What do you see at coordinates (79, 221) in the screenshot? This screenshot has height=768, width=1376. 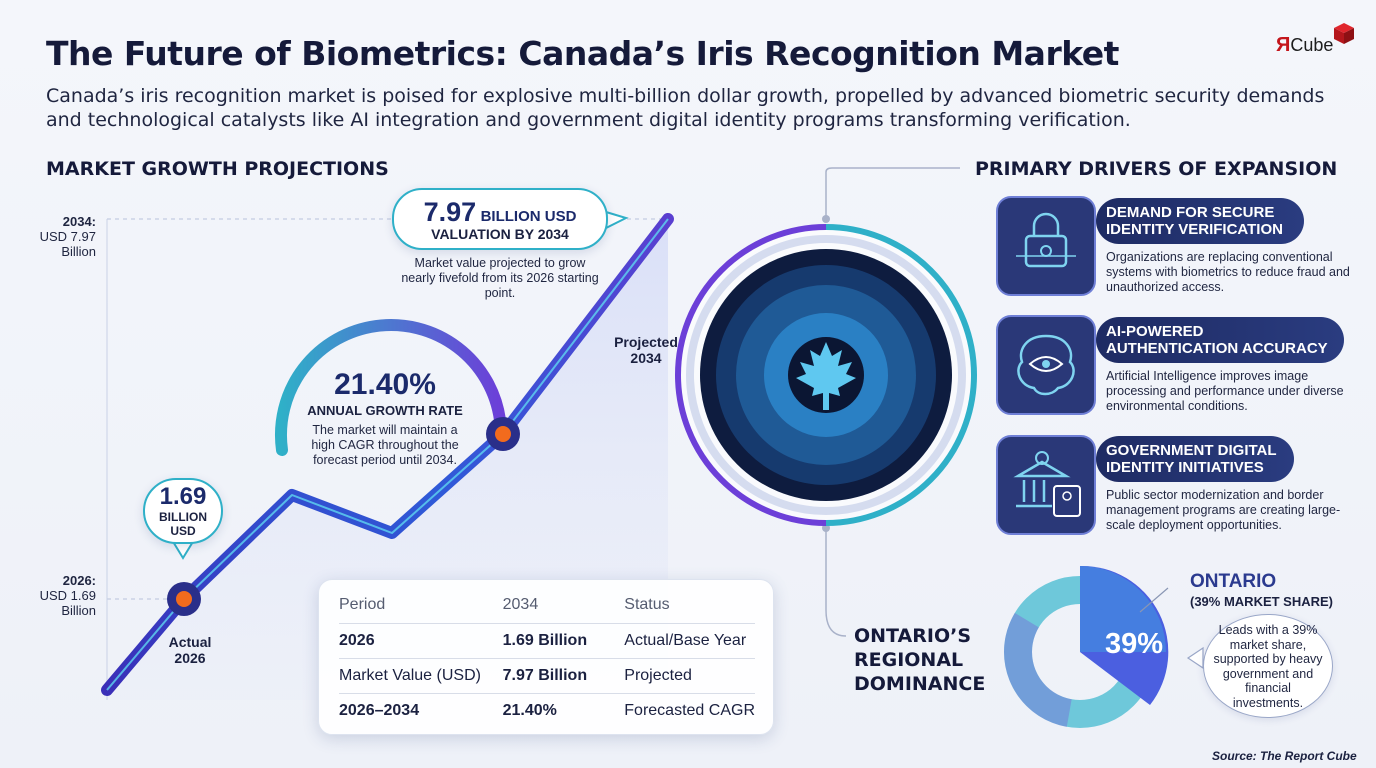 I see `axis-2034-year: 2034:` at bounding box center [79, 221].